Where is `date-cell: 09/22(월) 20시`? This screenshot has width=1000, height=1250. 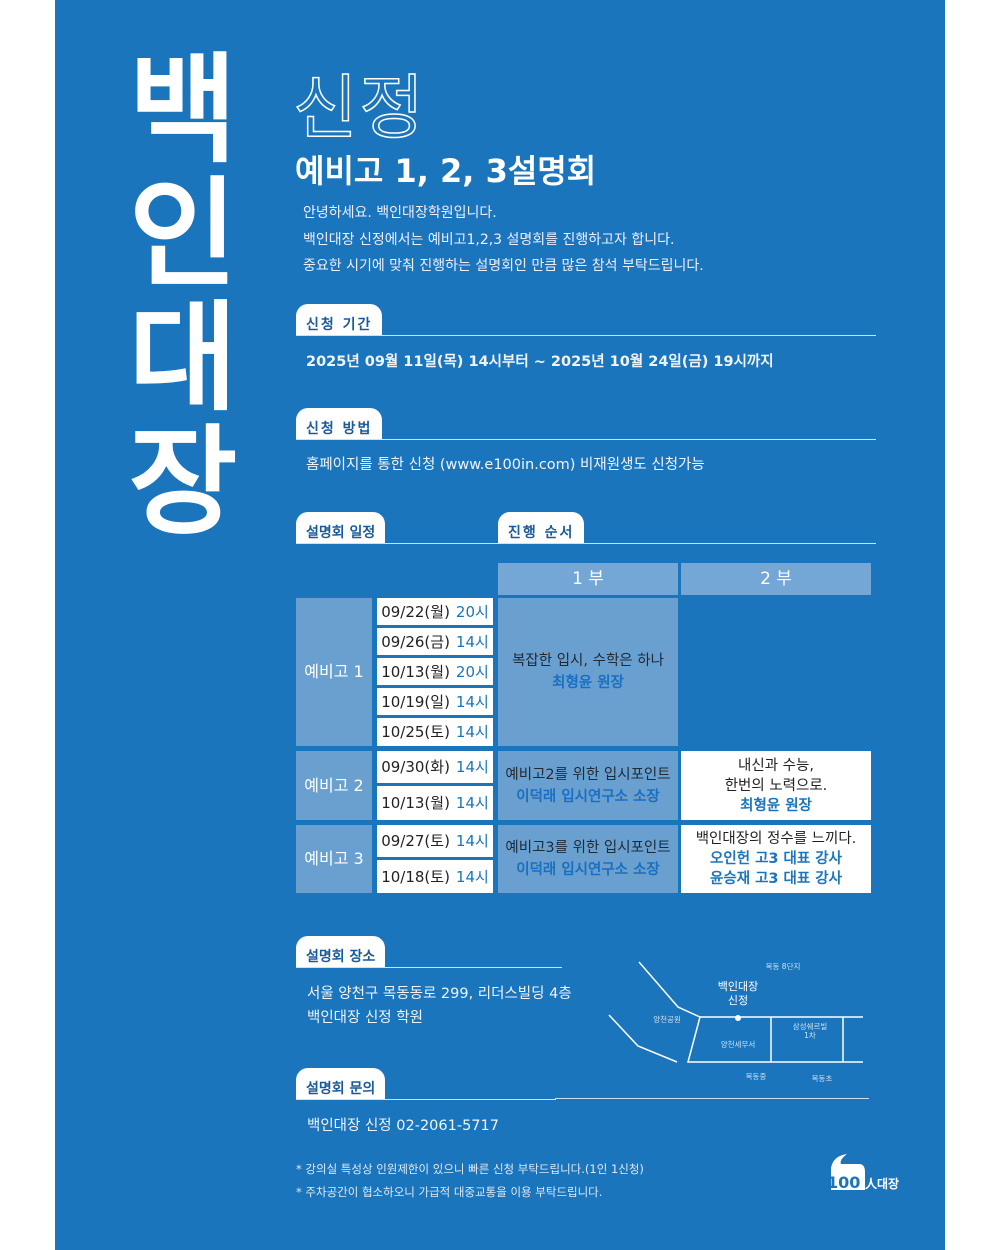
date-cell: 09/22(월) 20시 is located at coordinates (435, 611).